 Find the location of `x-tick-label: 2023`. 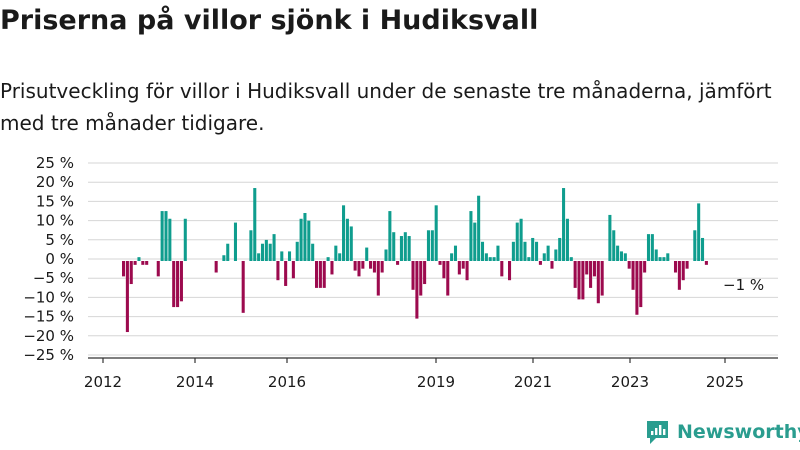

x-tick-label: 2023 is located at coordinates (630, 382).